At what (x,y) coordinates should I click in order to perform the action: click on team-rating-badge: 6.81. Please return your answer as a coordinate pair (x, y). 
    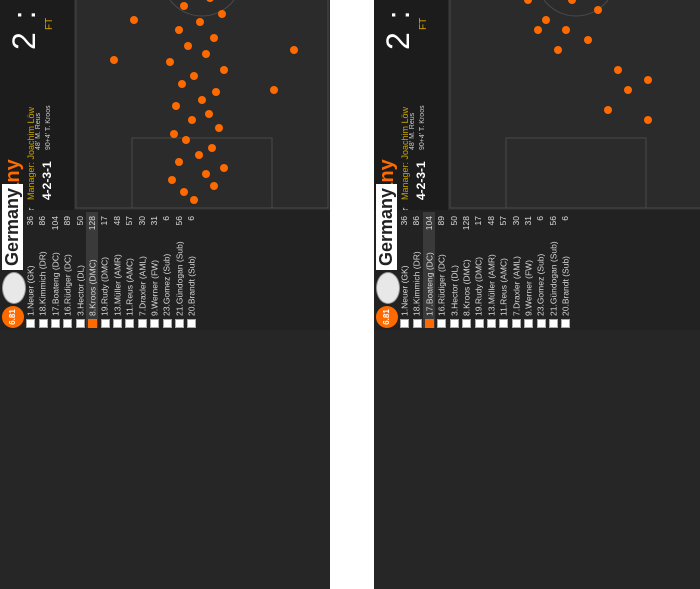
    Looking at the image, I should click on (13, 317).